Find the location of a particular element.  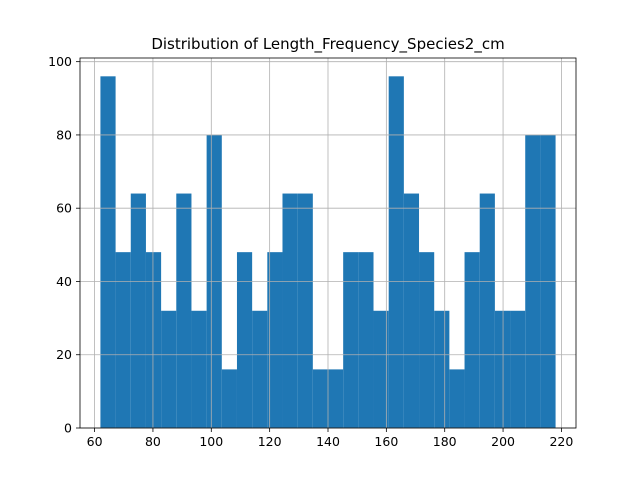

x-tick-label: 60 is located at coordinates (95, 441).